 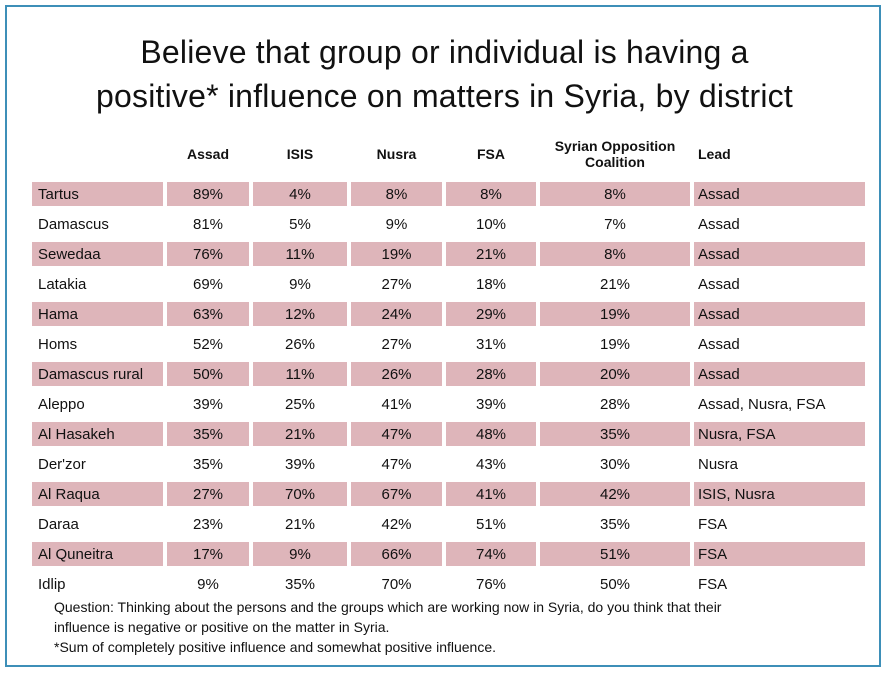 What do you see at coordinates (491, 554) in the screenshot?
I see `cell-fsa: 74%` at bounding box center [491, 554].